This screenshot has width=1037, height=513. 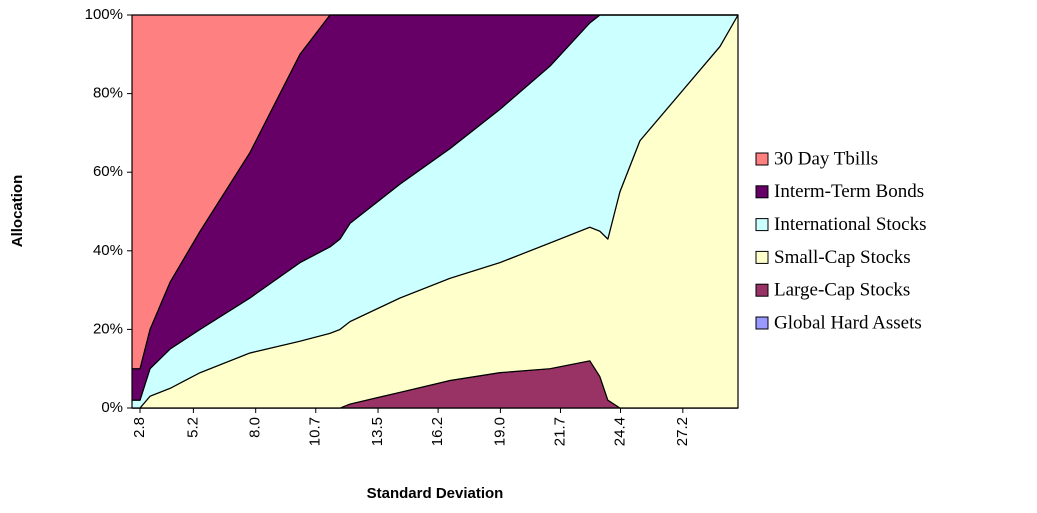 I want to click on legend-label: Interm-Term Bonds, so click(x=849, y=191).